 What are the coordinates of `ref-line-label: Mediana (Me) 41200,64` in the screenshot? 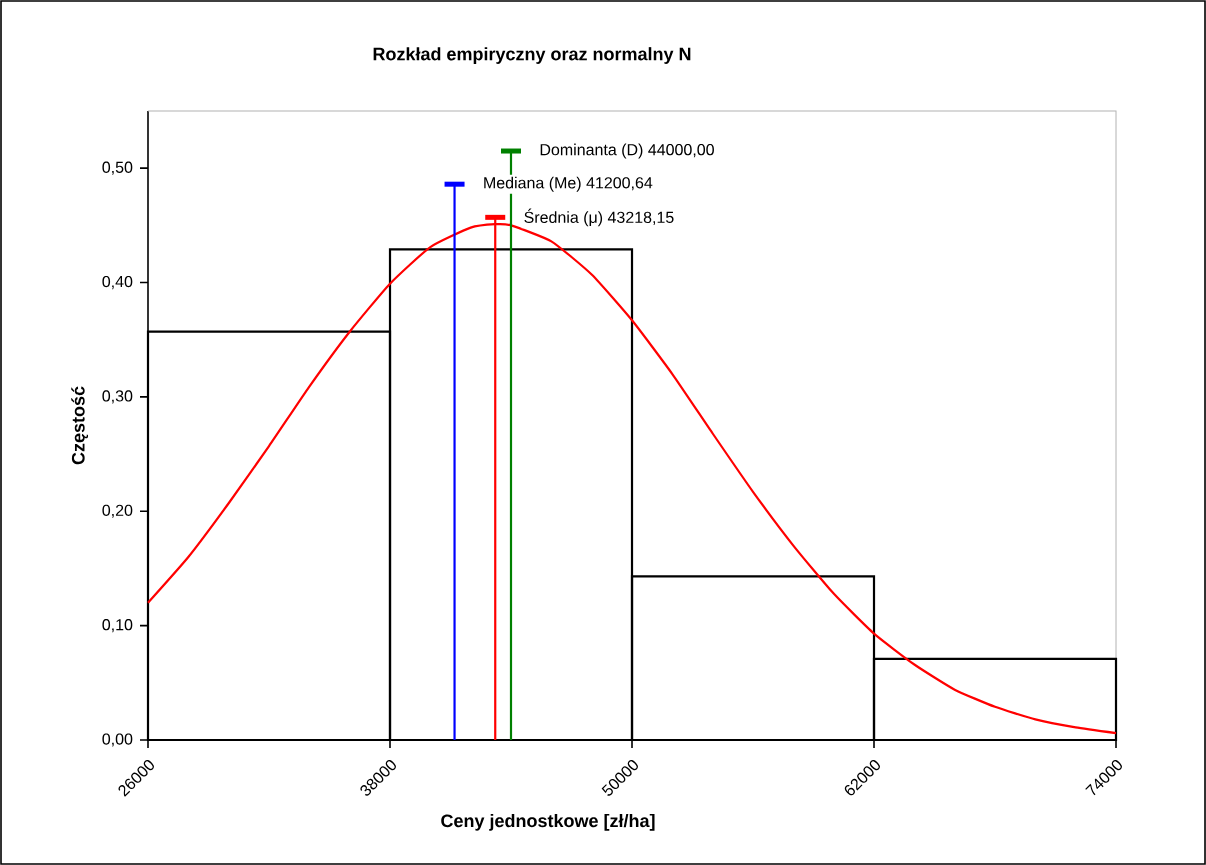 It's located at (568, 184).